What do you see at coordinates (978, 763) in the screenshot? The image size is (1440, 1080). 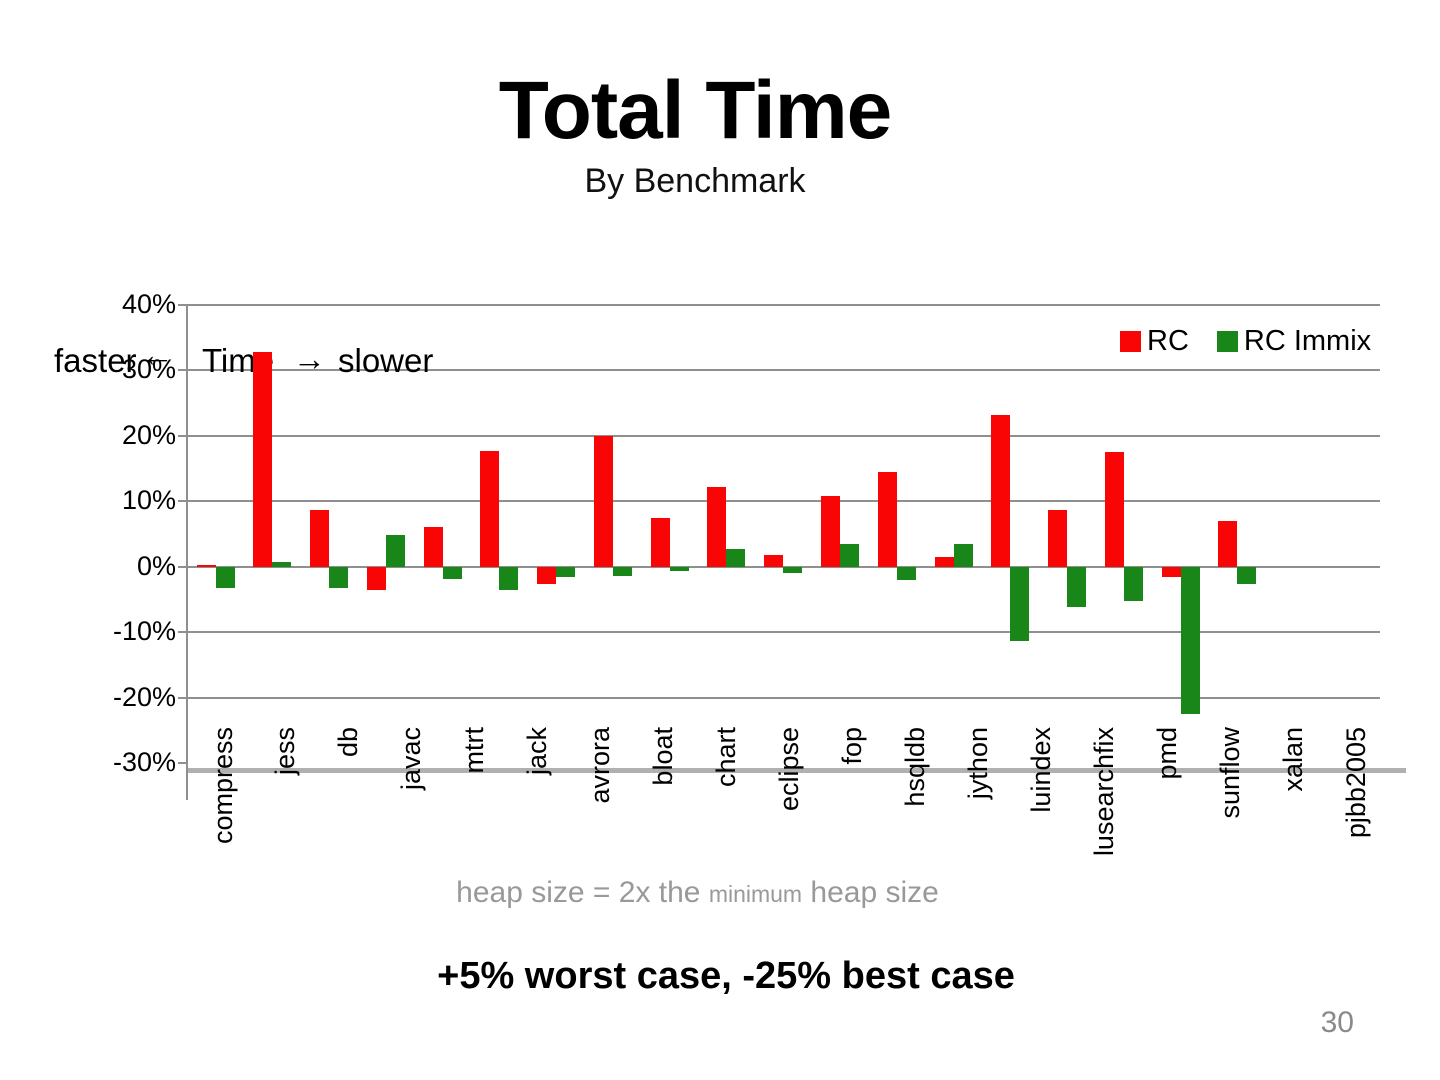 I see `x-label-jython: jython` at bounding box center [978, 763].